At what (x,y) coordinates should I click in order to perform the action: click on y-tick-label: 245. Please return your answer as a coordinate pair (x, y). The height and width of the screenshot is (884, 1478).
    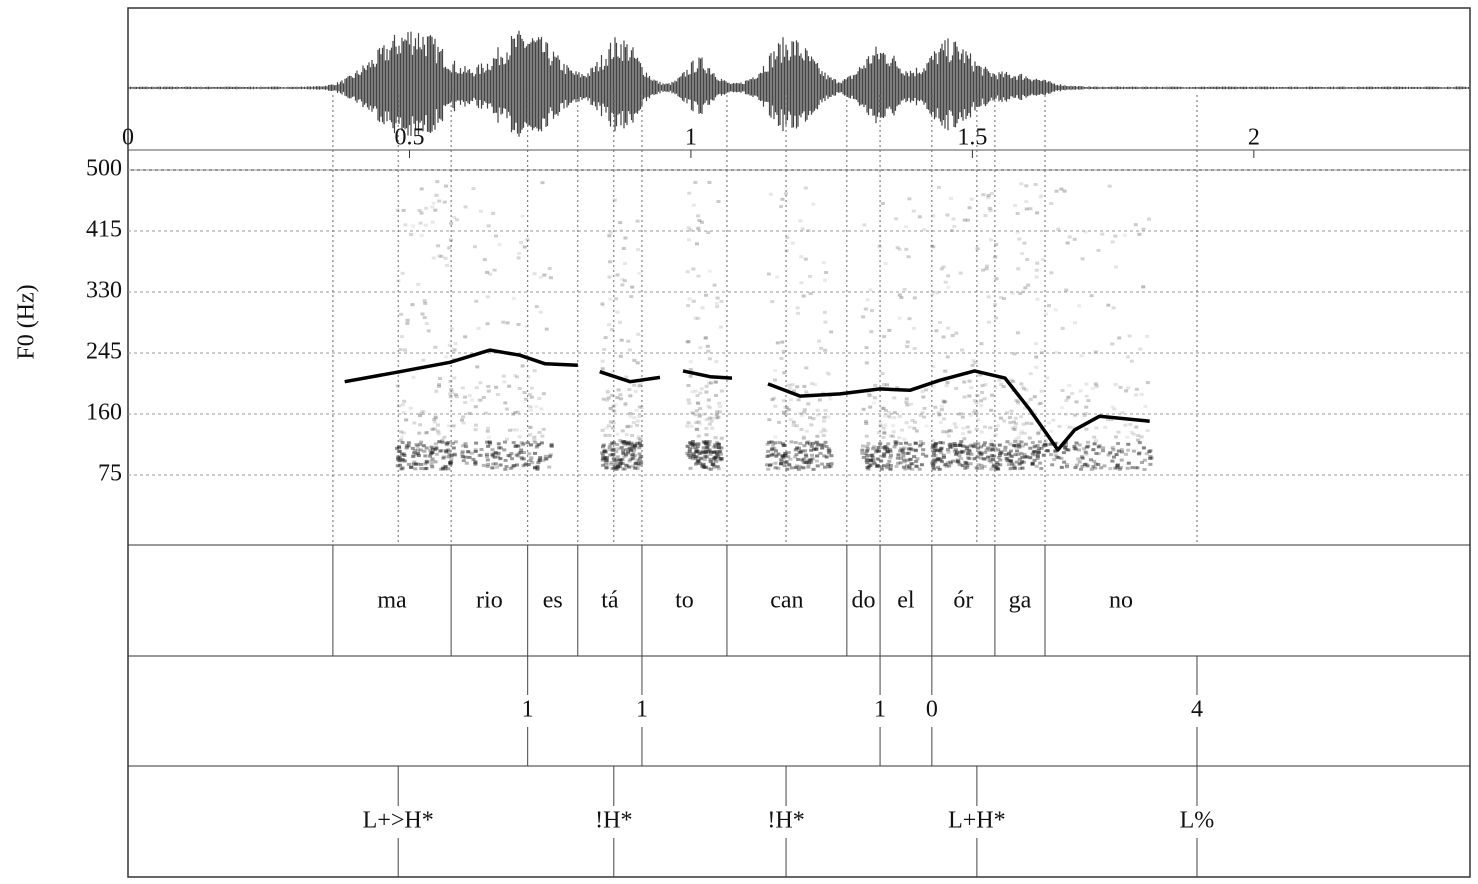
    Looking at the image, I should click on (104, 352).